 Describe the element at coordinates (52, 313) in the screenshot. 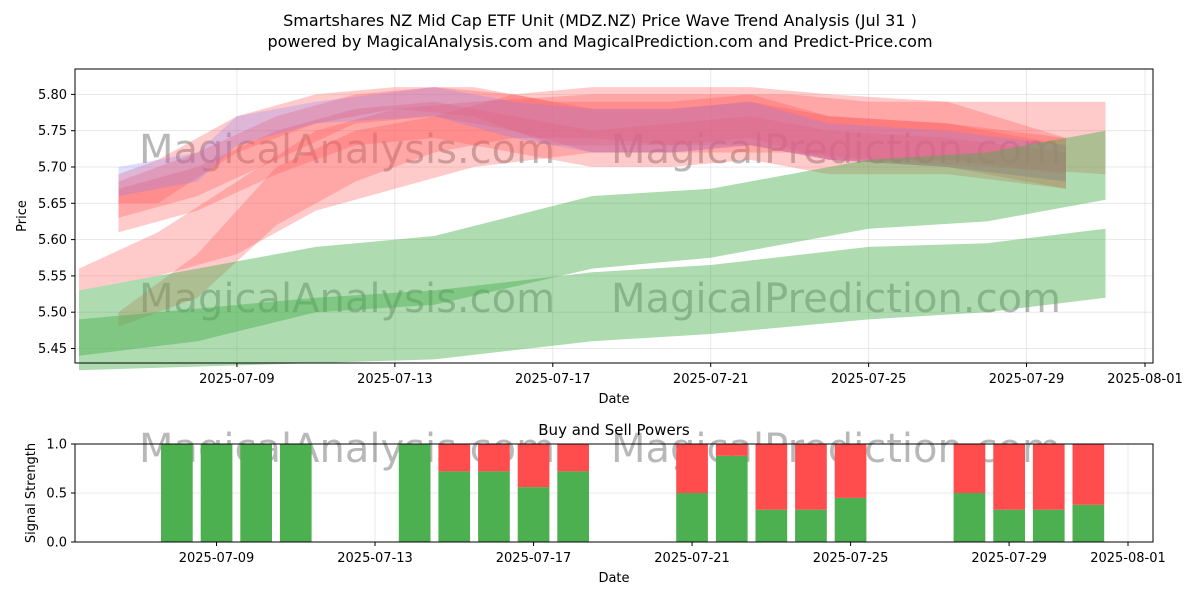

I see `price-y-tick-label: 5.50` at that location.